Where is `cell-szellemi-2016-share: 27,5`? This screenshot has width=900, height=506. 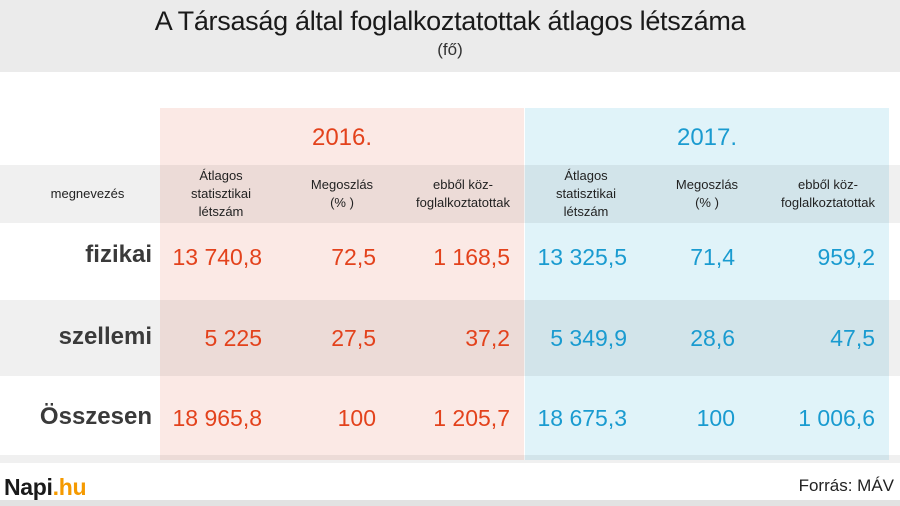
cell-szellemi-2016-share: 27,5 is located at coordinates (353, 338).